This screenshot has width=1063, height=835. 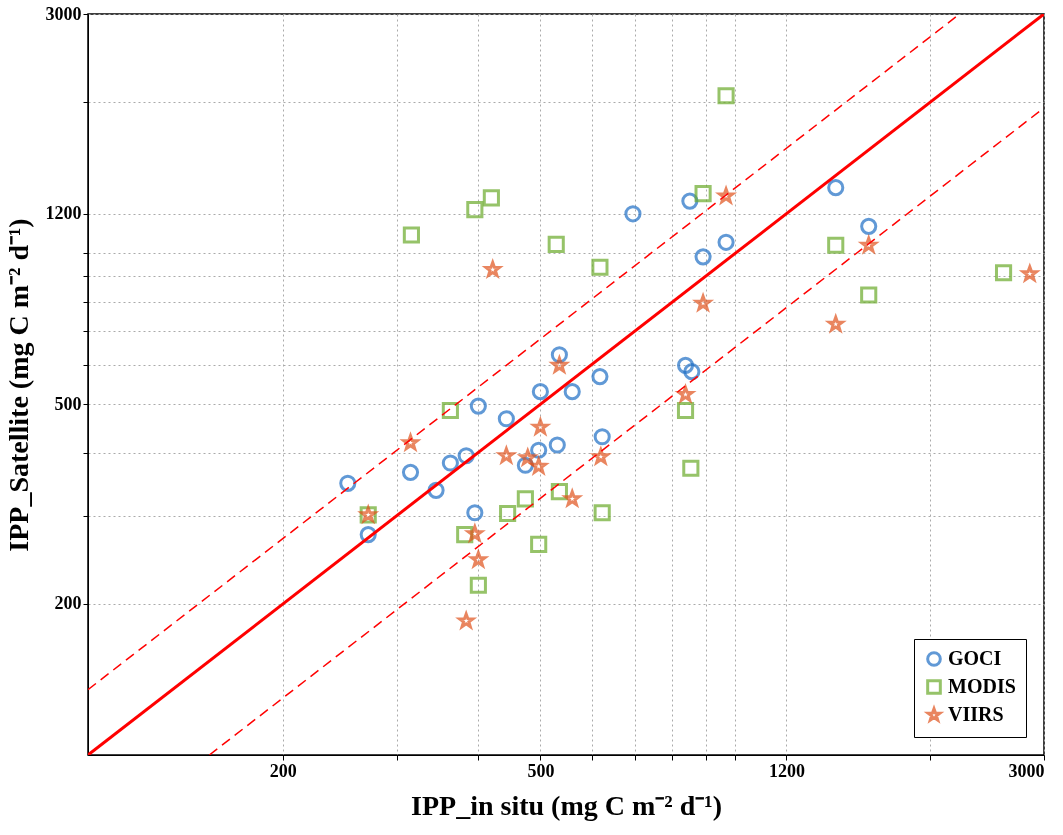 What do you see at coordinates (63, 213) in the screenshot?
I see `y-tick-label: 1200` at bounding box center [63, 213].